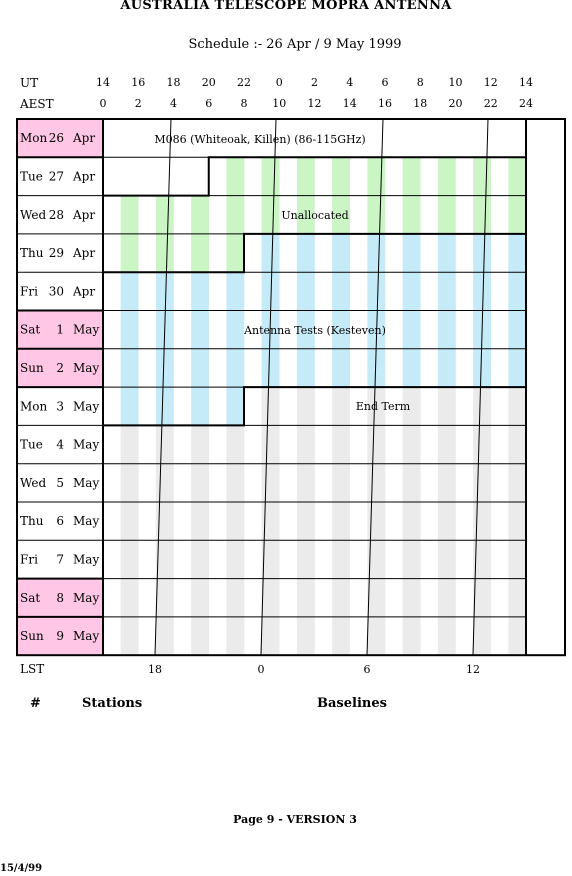 Image resolution: width=572 pixels, height=876 pixels. Describe the element at coordinates (259, 139) in the screenshot. I see `block-label: M086 (Whiteoak, Killen) (86-115GHz)` at that location.